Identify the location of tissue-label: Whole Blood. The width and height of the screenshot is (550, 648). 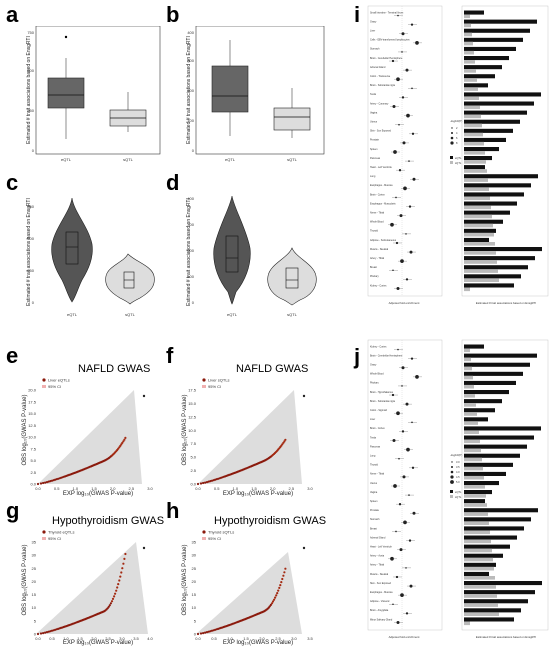
(377, 374).